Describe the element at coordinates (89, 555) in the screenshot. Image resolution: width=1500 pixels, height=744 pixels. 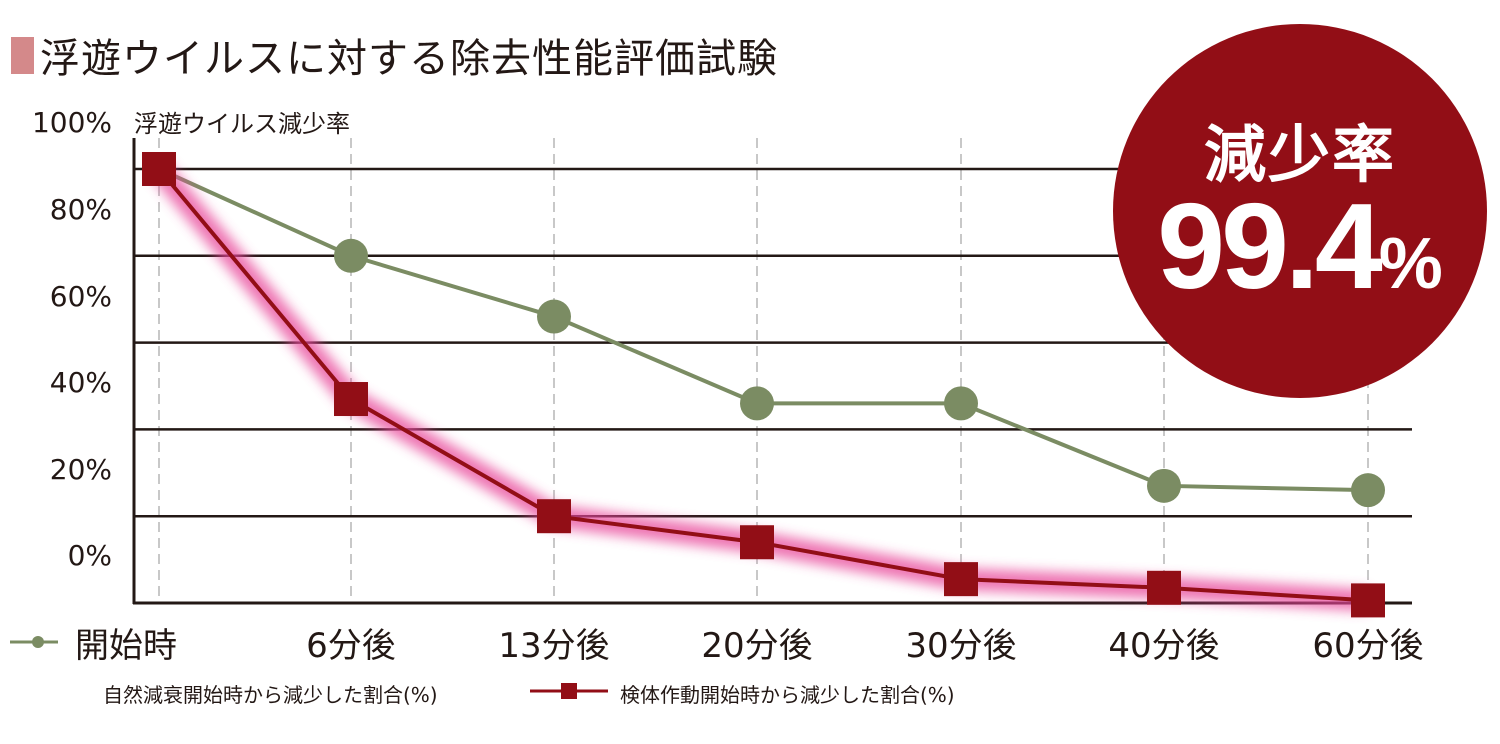
I see `y-tick-label: 0%` at that location.